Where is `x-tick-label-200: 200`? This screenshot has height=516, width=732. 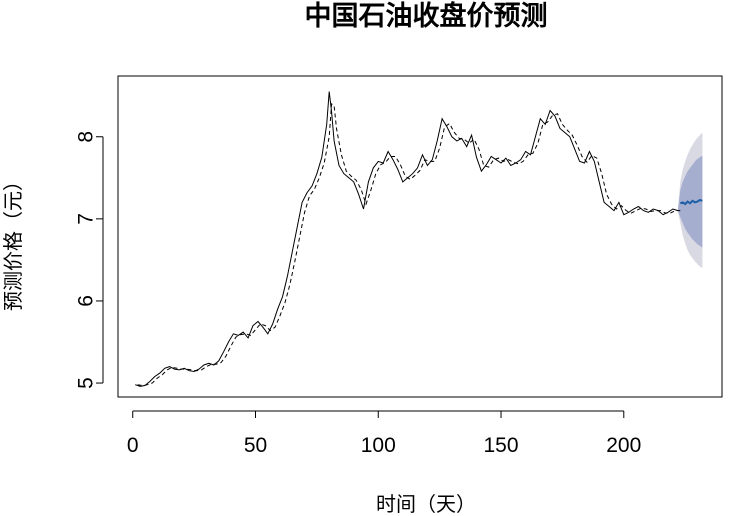
x-tick-label-200: 200 is located at coordinates (623, 445).